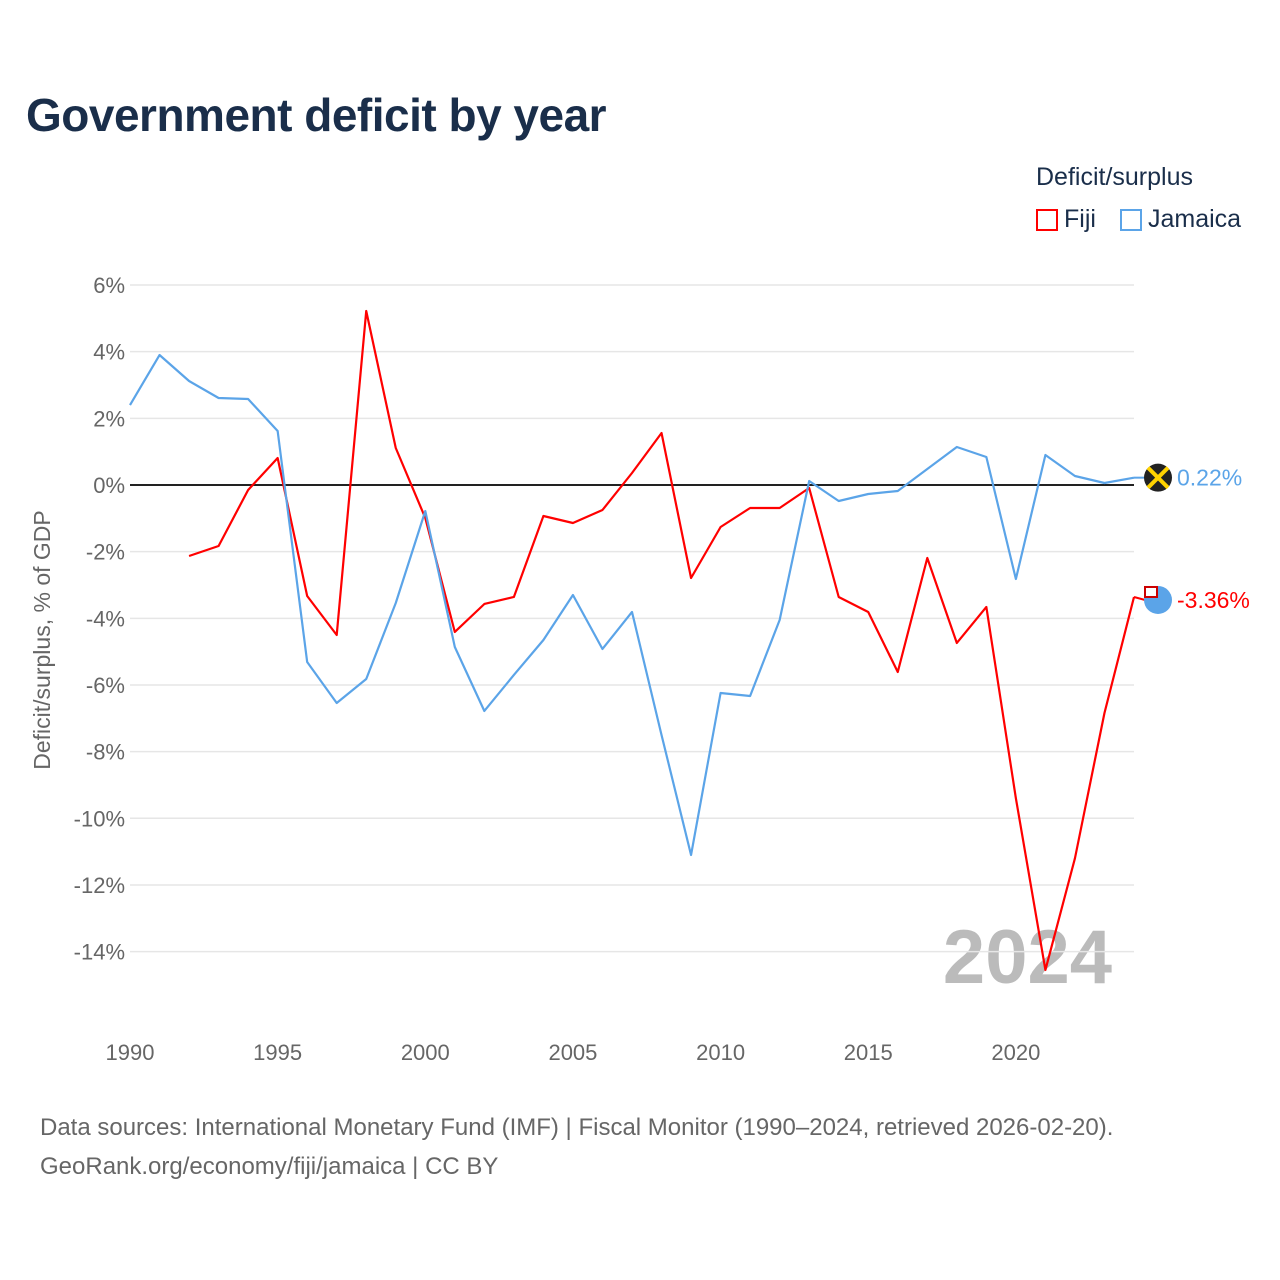  I want to click on year-watermark: 2024, so click(1027, 957).